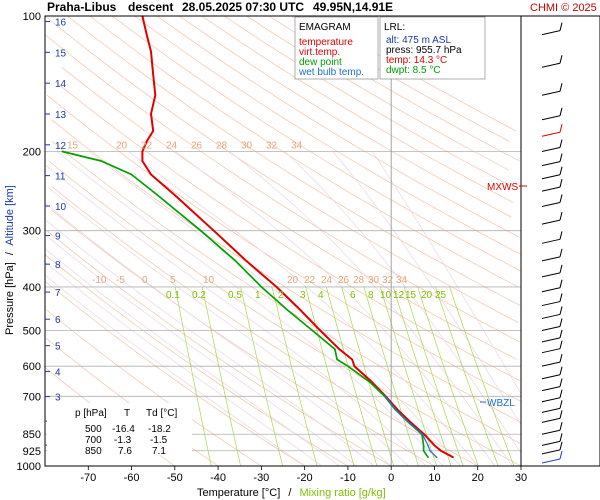  I want to click on mixing-ratio-label: 0.5, so click(235, 295).